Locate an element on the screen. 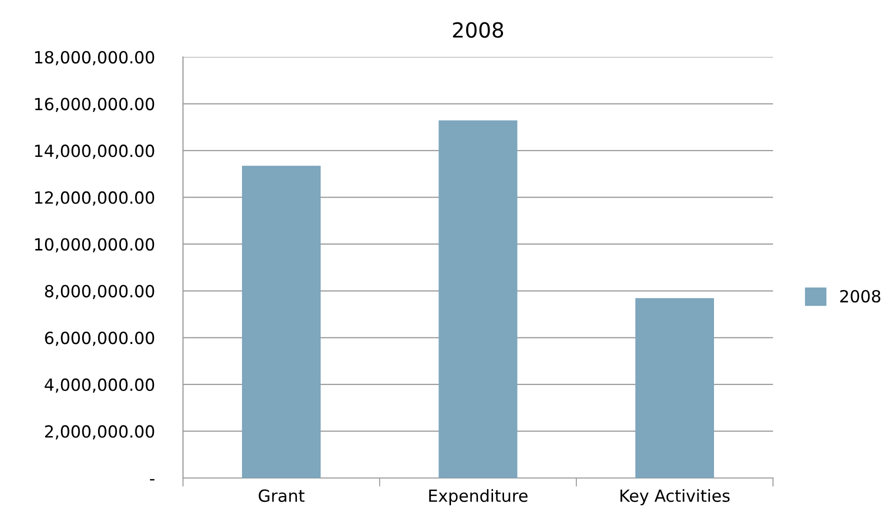 The image size is (884, 512). y-tick-label: 14,000,000.00 is located at coordinates (94, 151).